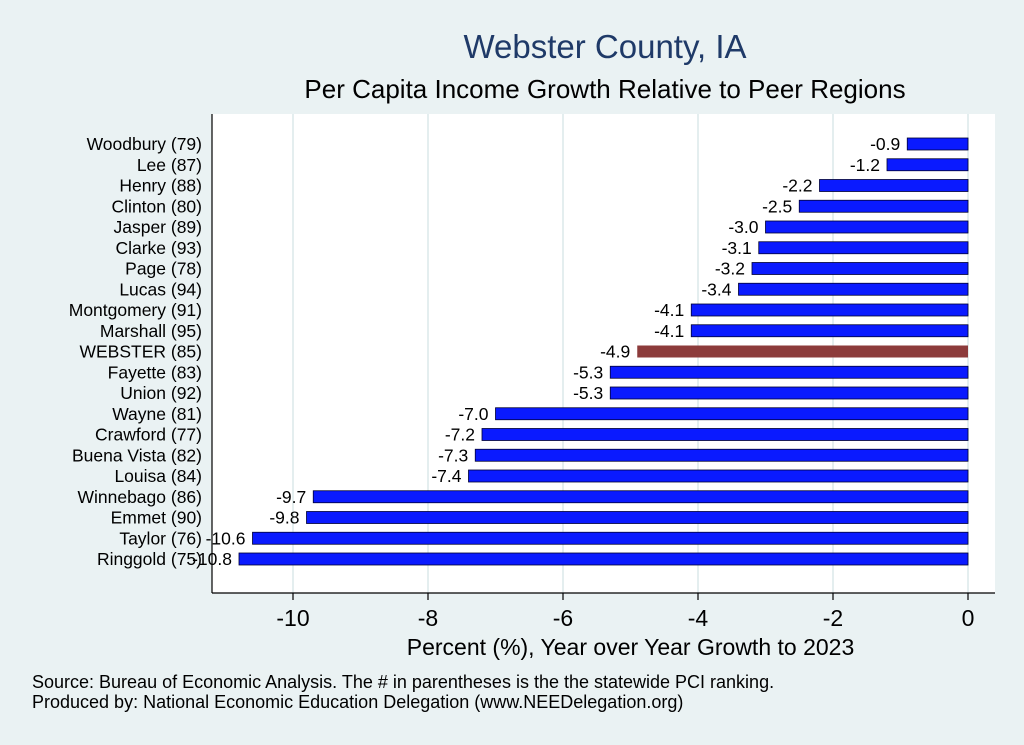 The image size is (1024, 745). What do you see at coordinates (144, 144) in the screenshot?
I see `category-label: Woodbury (79)` at bounding box center [144, 144].